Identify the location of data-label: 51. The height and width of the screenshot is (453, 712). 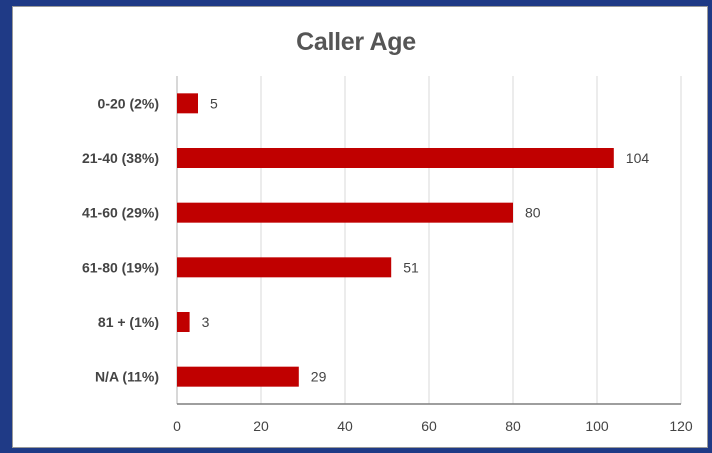
(411, 267).